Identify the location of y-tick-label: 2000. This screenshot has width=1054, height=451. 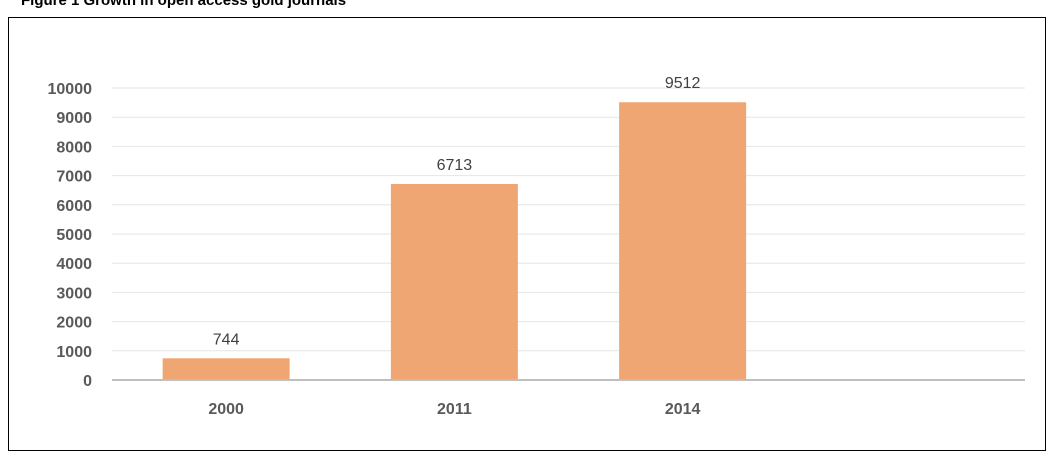
(74, 323).